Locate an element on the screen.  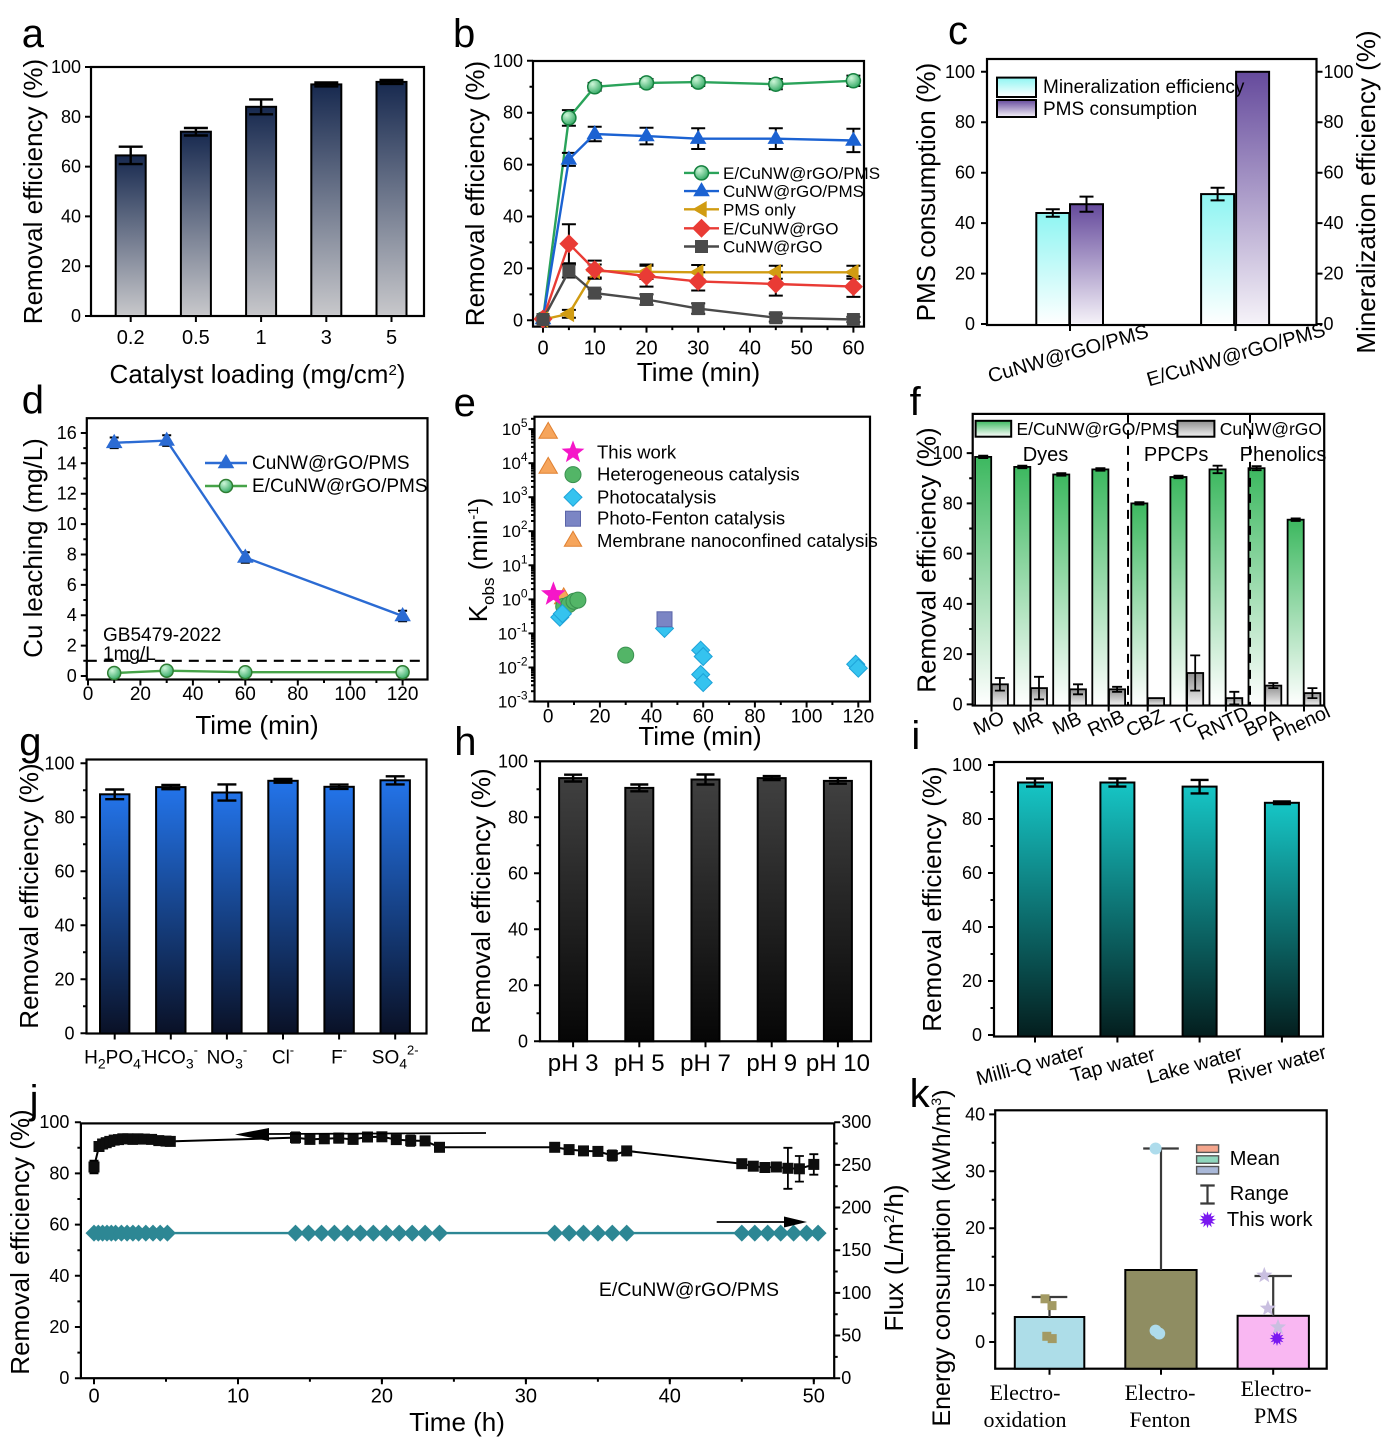
svg-text: PMS consumption is located at coordinates (1120, 109).